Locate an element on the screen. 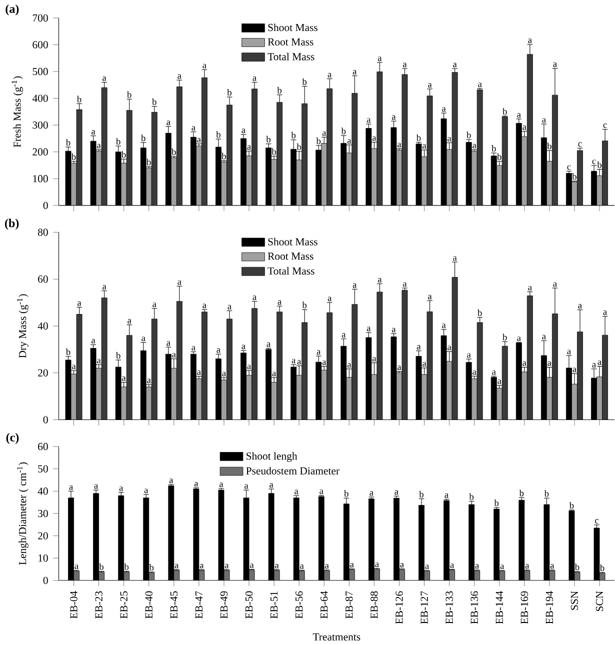  y-tick-label: 700 is located at coordinates (40, 18).